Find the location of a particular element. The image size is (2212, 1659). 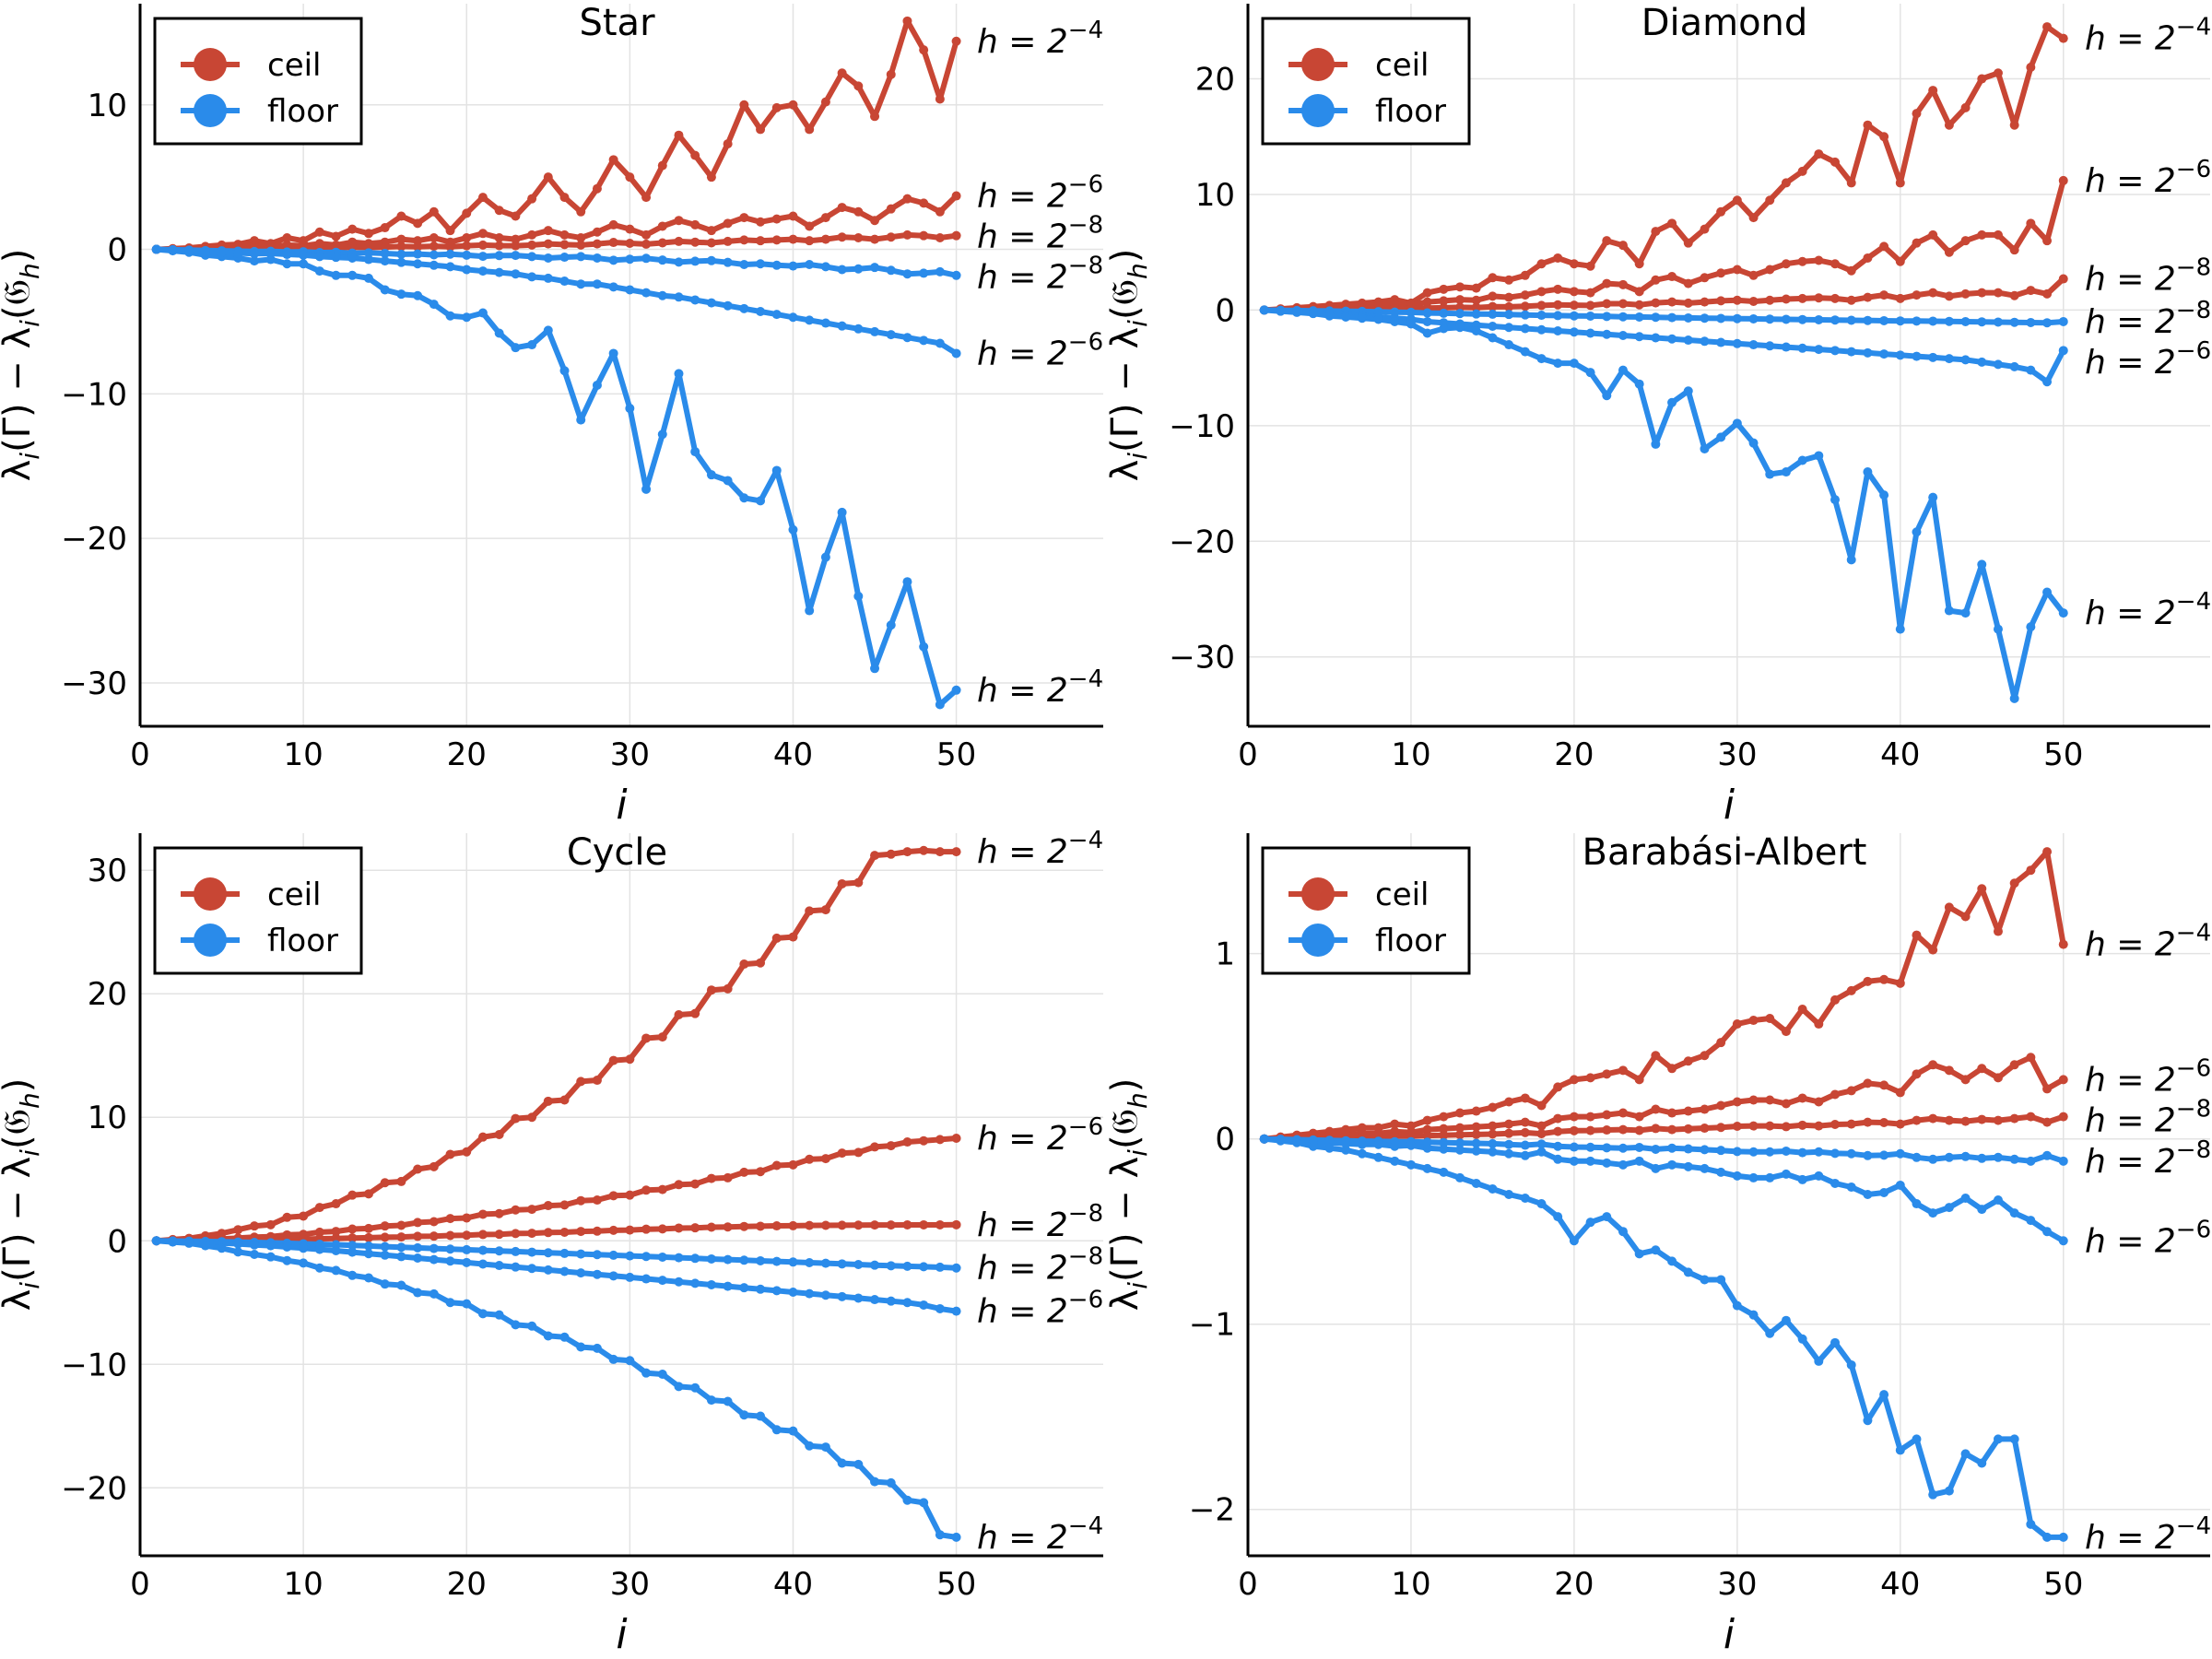

y-tick-label: −30 is located at coordinates (94, 683).